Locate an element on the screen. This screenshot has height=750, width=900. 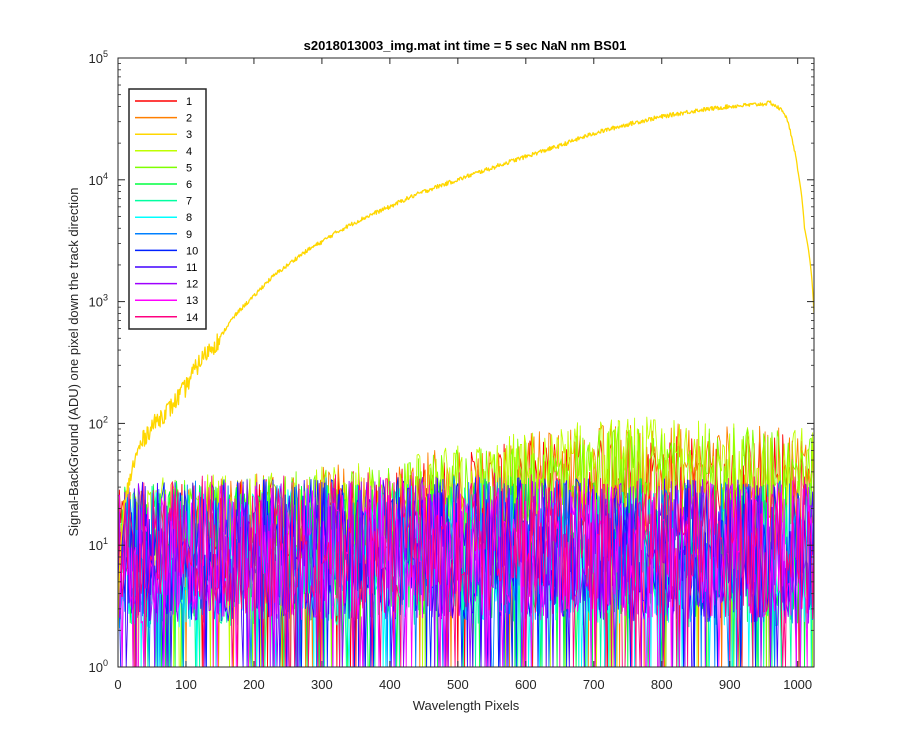
y-tick-label: 10² is located at coordinates (98, 422).